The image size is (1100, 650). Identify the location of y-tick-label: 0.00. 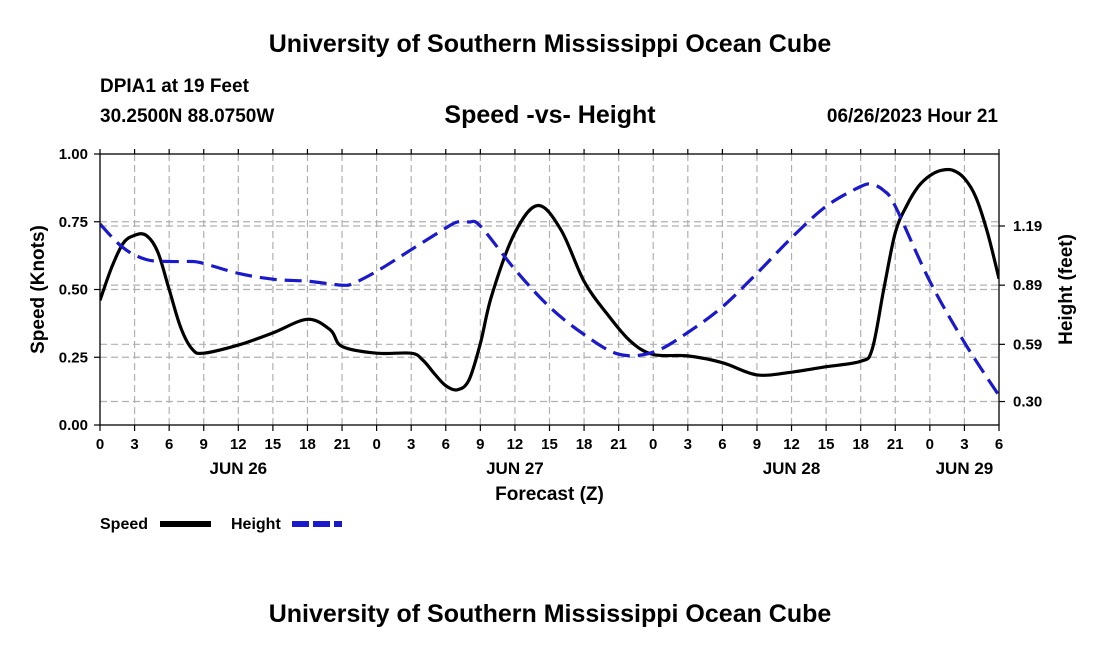
(73, 425).